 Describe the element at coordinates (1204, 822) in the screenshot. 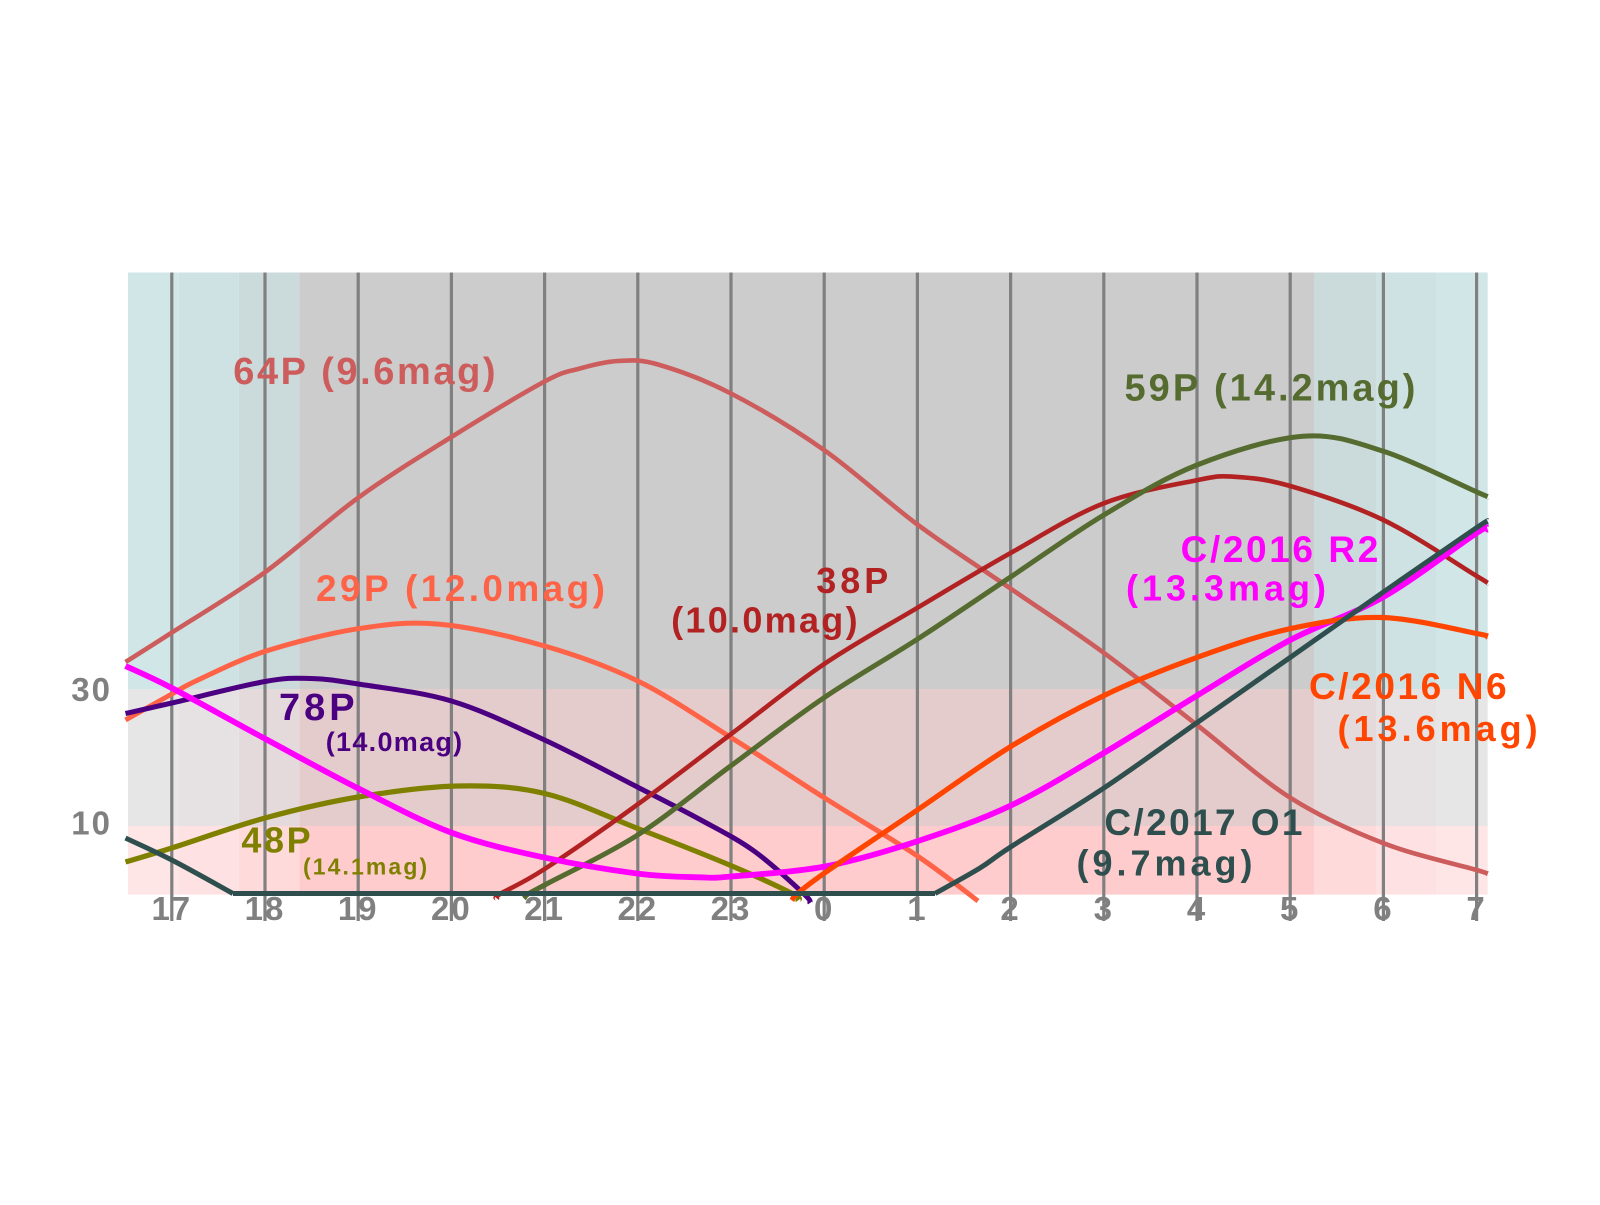

I see `svg-text: C/2017 O1` at that location.